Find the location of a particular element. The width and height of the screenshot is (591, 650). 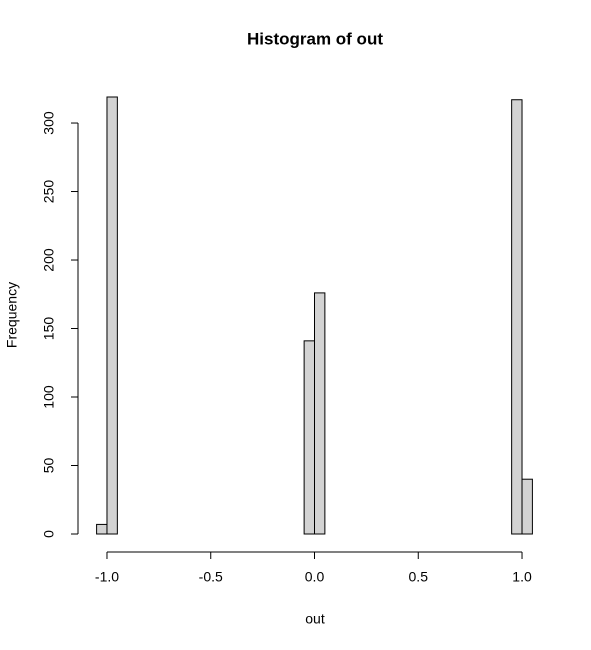

y-tick-label: 150 is located at coordinates (49, 329).